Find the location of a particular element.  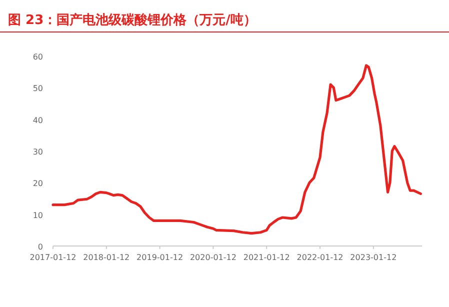

x-tick-label: 2023-01-12 is located at coordinates (373, 257).